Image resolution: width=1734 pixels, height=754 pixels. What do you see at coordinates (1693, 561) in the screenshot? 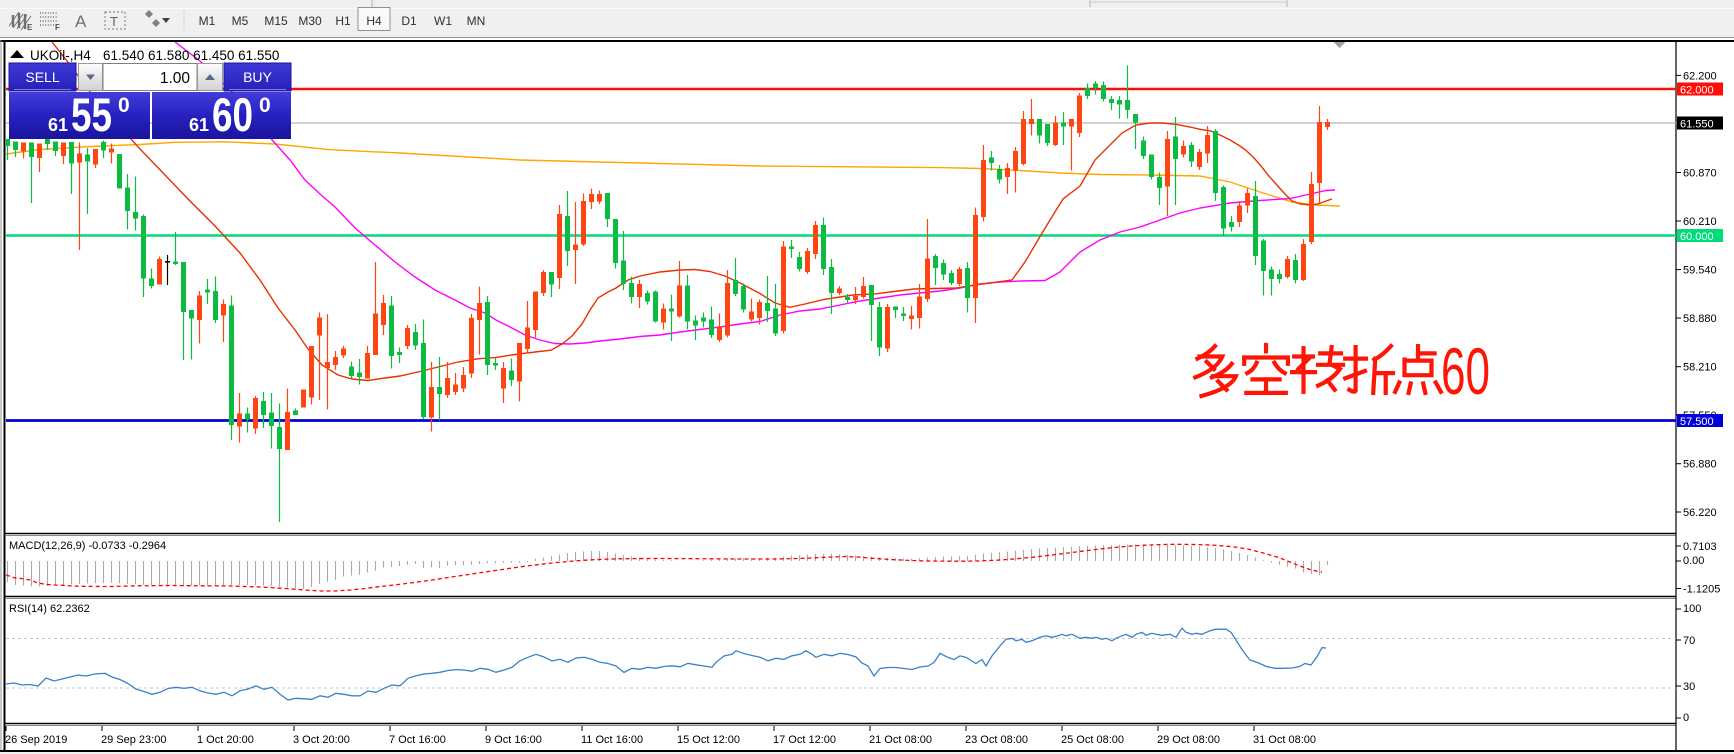
I see `svg-text: 0.00` at bounding box center [1693, 561].